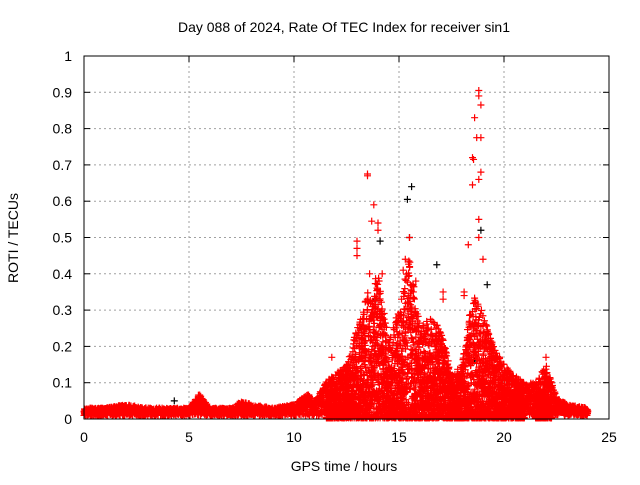 This screenshot has width=640, height=485. What do you see at coordinates (63, 310) in the screenshot?
I see `y-tick-label: 0.3` at bounding box center [63, 310].